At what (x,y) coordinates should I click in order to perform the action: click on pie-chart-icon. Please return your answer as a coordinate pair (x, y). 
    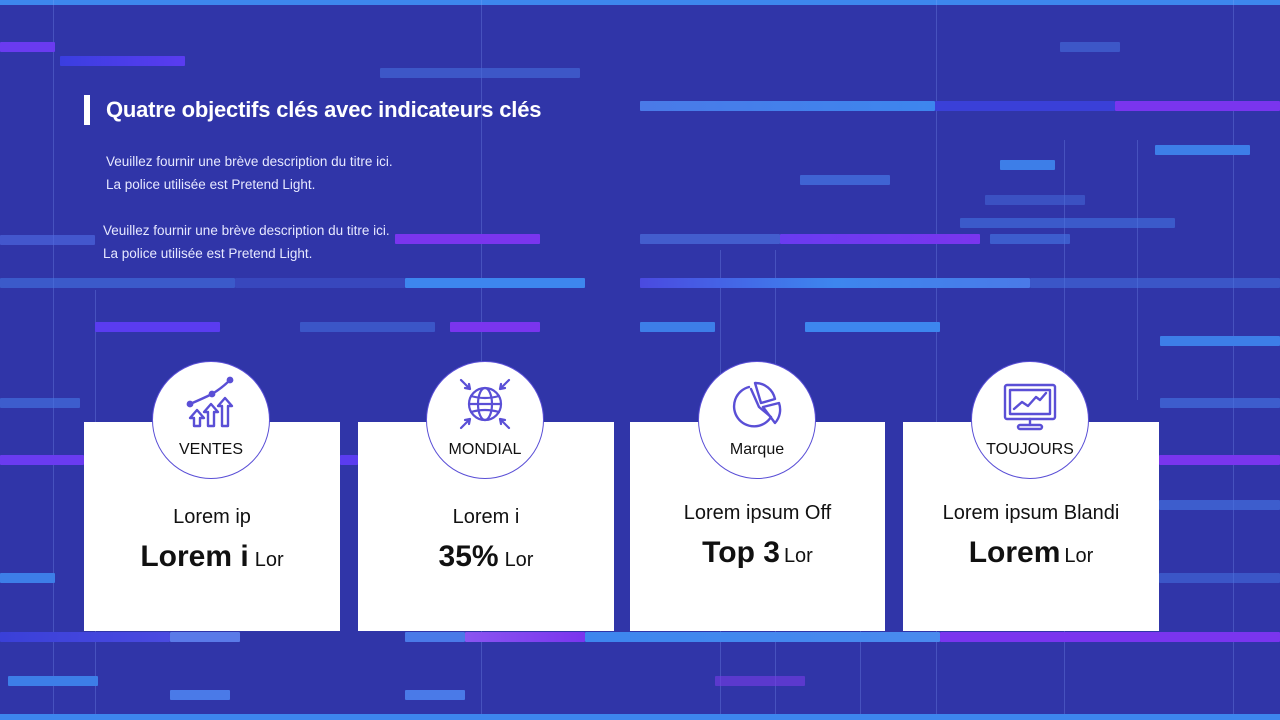
    Looking at the image, I should click on (757, 404).